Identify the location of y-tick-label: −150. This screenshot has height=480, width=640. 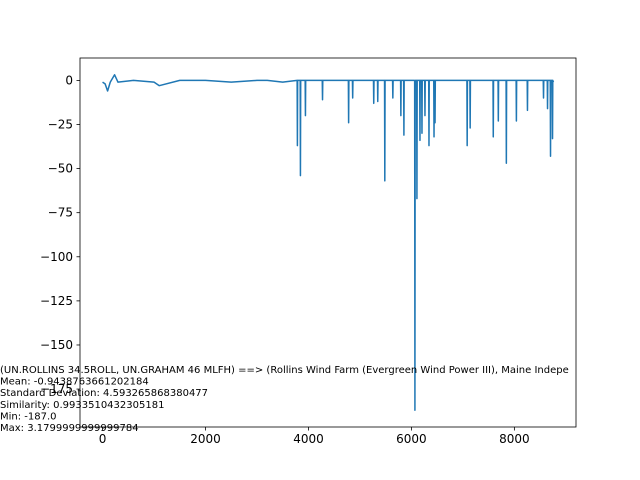
(56, 345).